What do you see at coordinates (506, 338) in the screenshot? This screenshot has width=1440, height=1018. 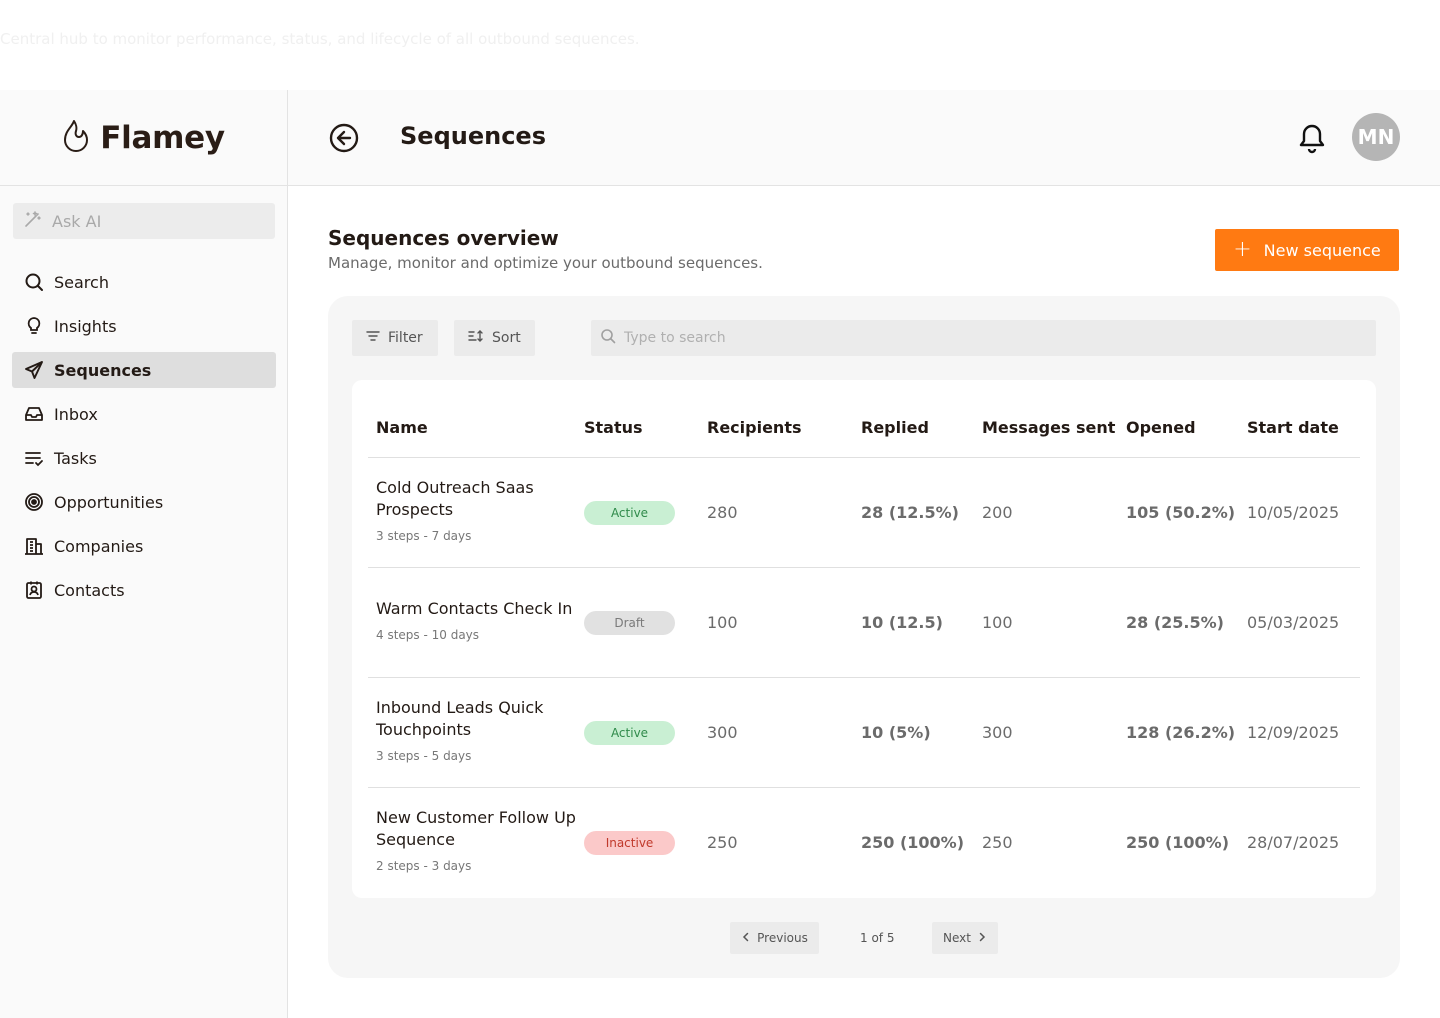 I see `sort-label: Sort` at bounding box center [506, 338].